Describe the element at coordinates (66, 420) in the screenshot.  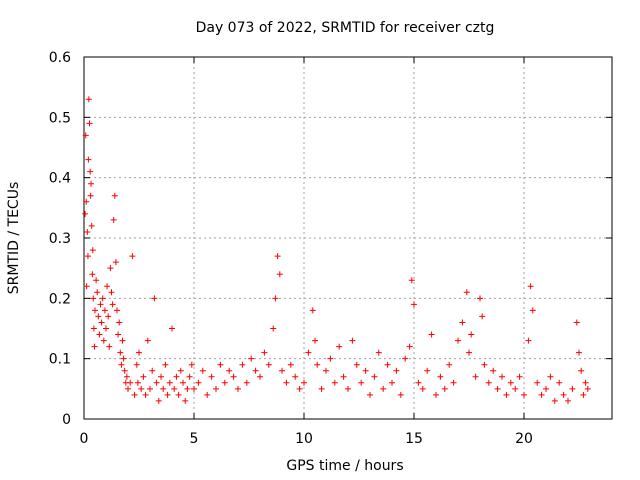
I see `y-tick-label: 0` at that location.